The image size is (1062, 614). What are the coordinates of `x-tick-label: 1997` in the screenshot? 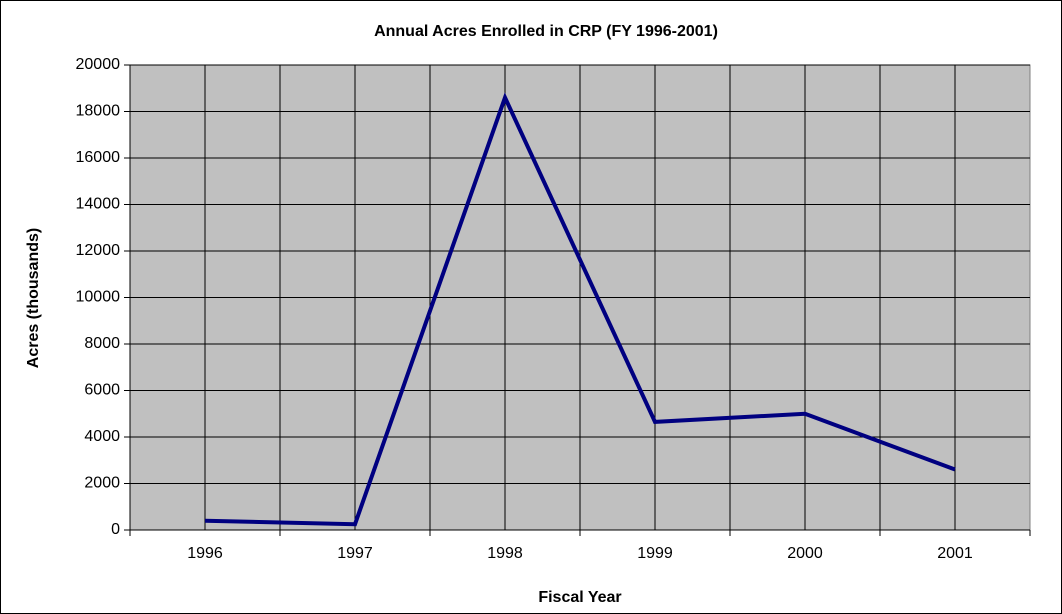 It's located at (355, 553).